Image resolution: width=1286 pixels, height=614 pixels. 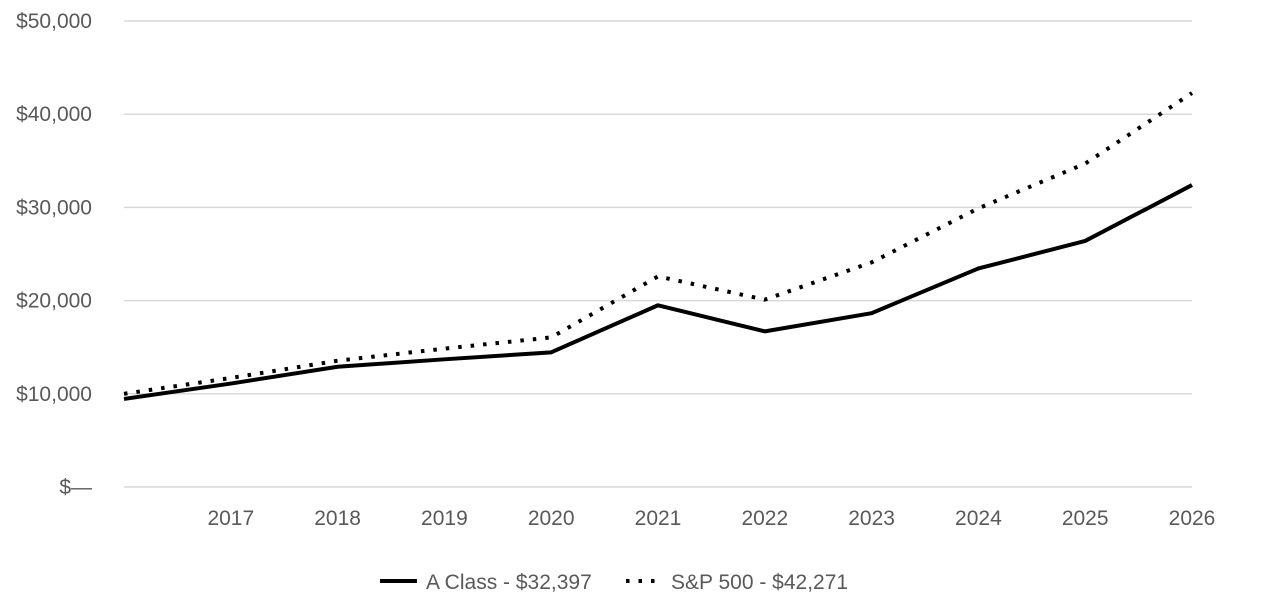 What do you see at coordinates (871, 518) in the screenshot?
I see `x-tick-label: 2023` at bounding box center [871, 518].